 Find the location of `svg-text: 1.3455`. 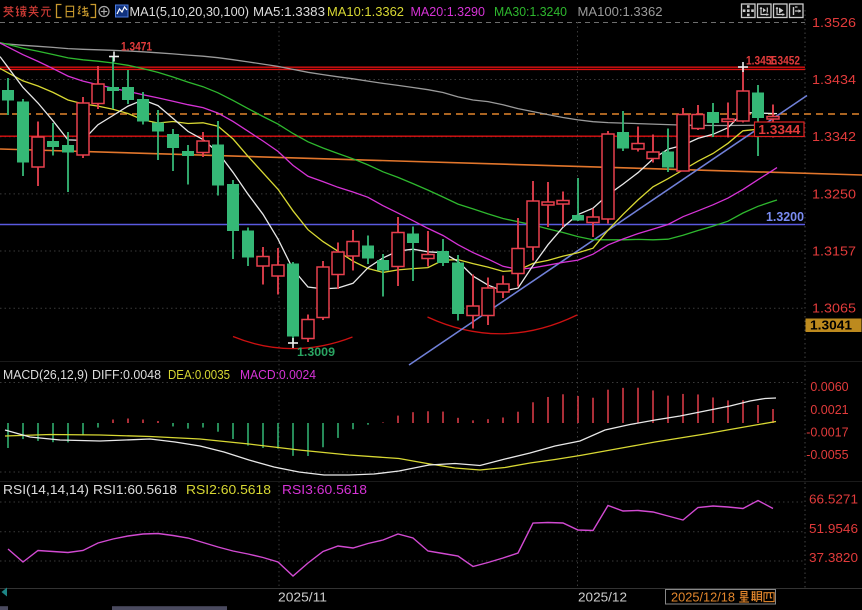

svg-text: 1.3455 is located at coordinates (762, 62).